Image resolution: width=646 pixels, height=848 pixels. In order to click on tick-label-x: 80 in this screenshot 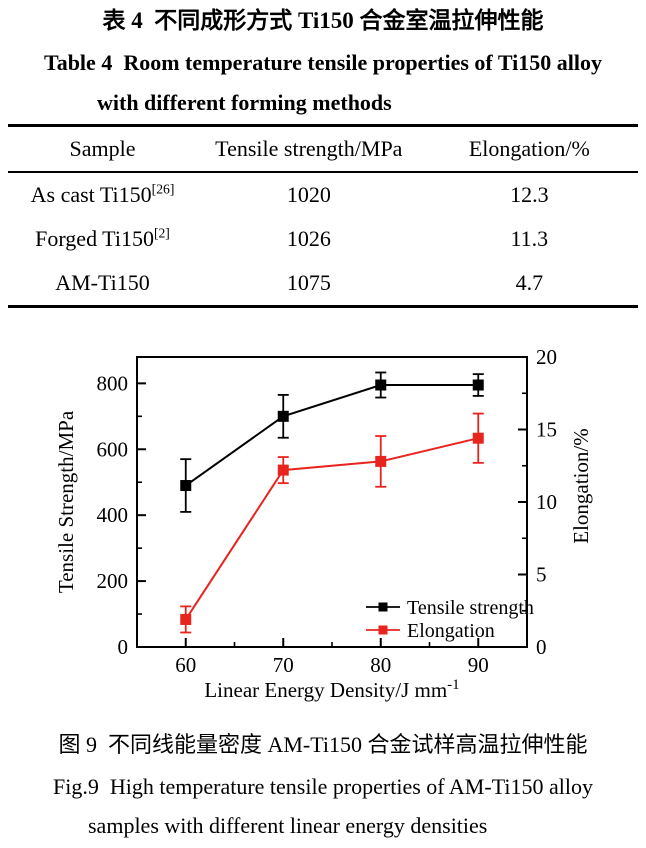, I will do `click(380, 665)`.